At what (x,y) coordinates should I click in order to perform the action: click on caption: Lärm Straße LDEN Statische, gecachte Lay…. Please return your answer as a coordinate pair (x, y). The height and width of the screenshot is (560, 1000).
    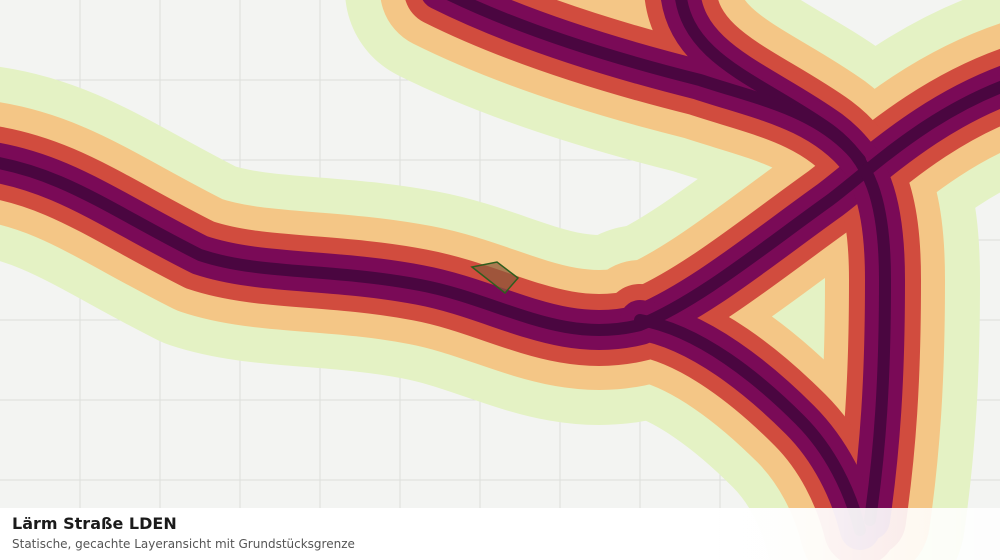
    Looking at the image, I should click on (500, 534).